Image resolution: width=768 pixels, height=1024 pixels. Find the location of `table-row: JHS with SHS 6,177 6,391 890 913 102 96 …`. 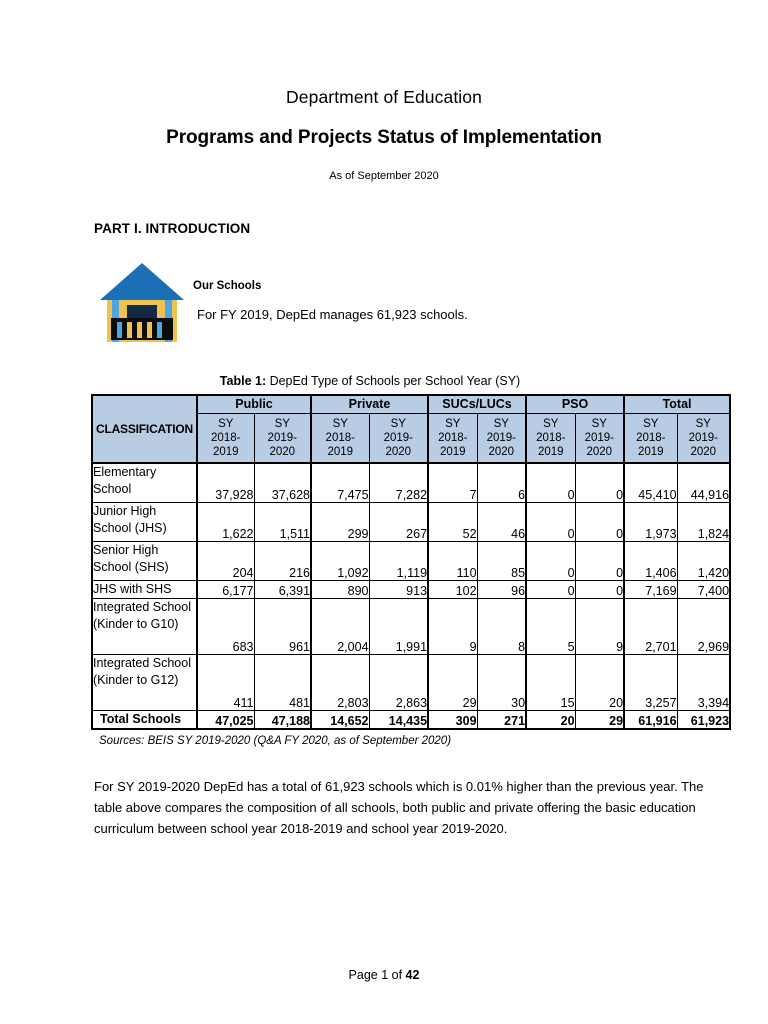

table-row: JHS with SHS 6,177 6,391 890 913 102 96 … is located at coordinates (411, 589).